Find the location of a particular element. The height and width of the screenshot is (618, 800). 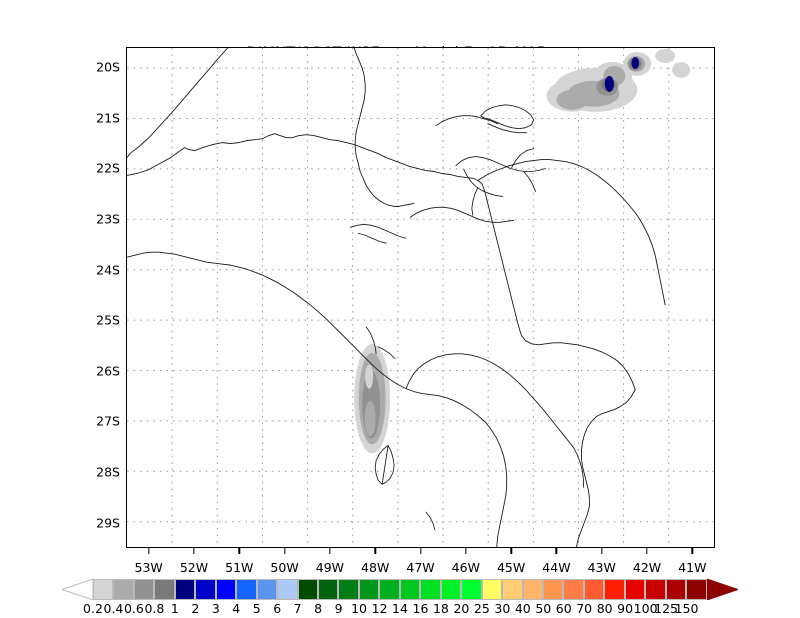

colorbar-level-label: 18 is located at coordinates (440, 608).